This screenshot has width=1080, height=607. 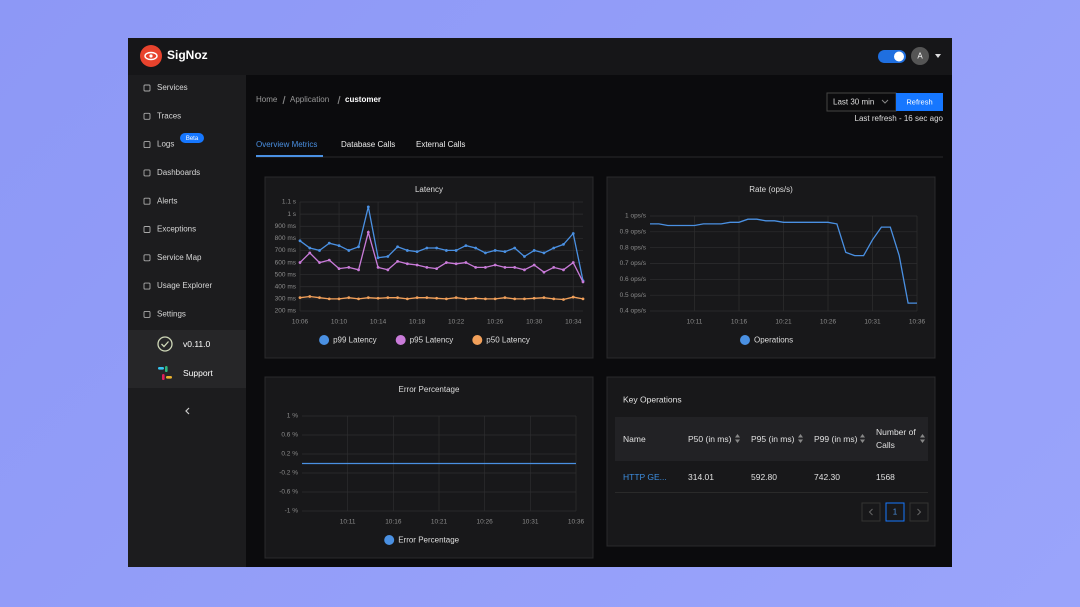 I want to click on y-tick-label: 700 ms, so click(x=286, y=250).